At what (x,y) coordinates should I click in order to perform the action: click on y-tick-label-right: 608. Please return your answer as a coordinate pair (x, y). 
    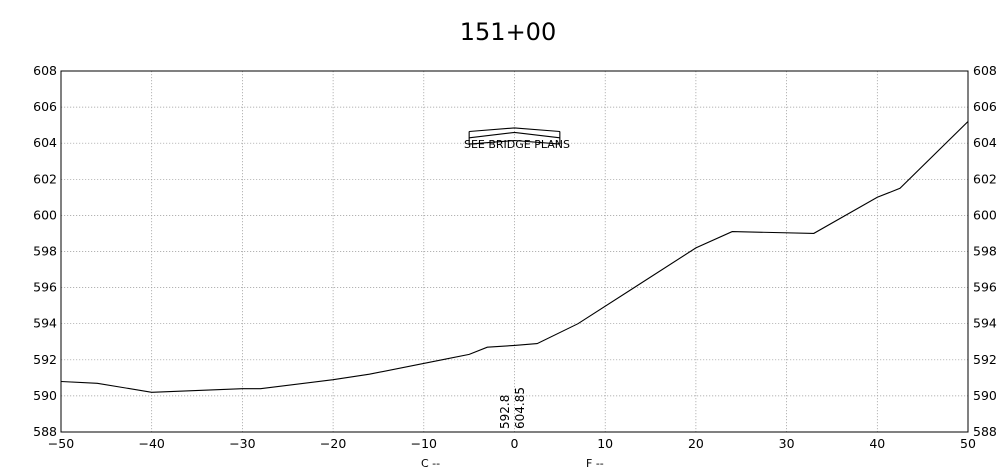
    Looking at the image, I should click on (985, 70).